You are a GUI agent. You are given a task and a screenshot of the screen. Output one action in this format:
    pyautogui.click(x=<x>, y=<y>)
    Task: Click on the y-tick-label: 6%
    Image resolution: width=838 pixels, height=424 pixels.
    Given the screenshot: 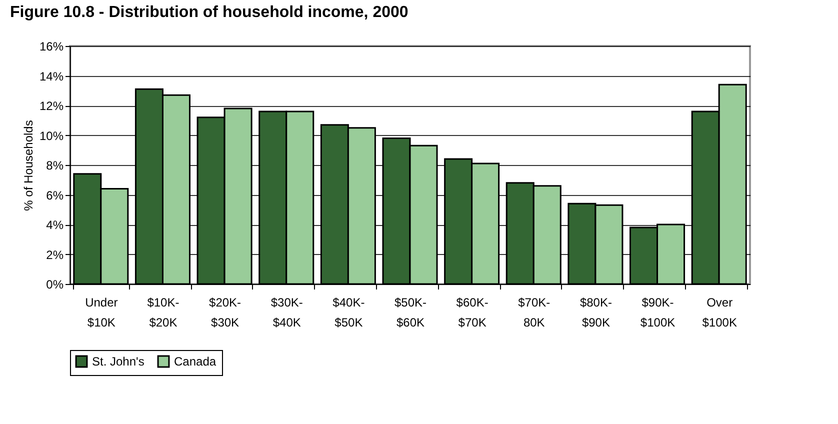 What is the action you would take?
    pyautogui.click(x=55, y=195)
    